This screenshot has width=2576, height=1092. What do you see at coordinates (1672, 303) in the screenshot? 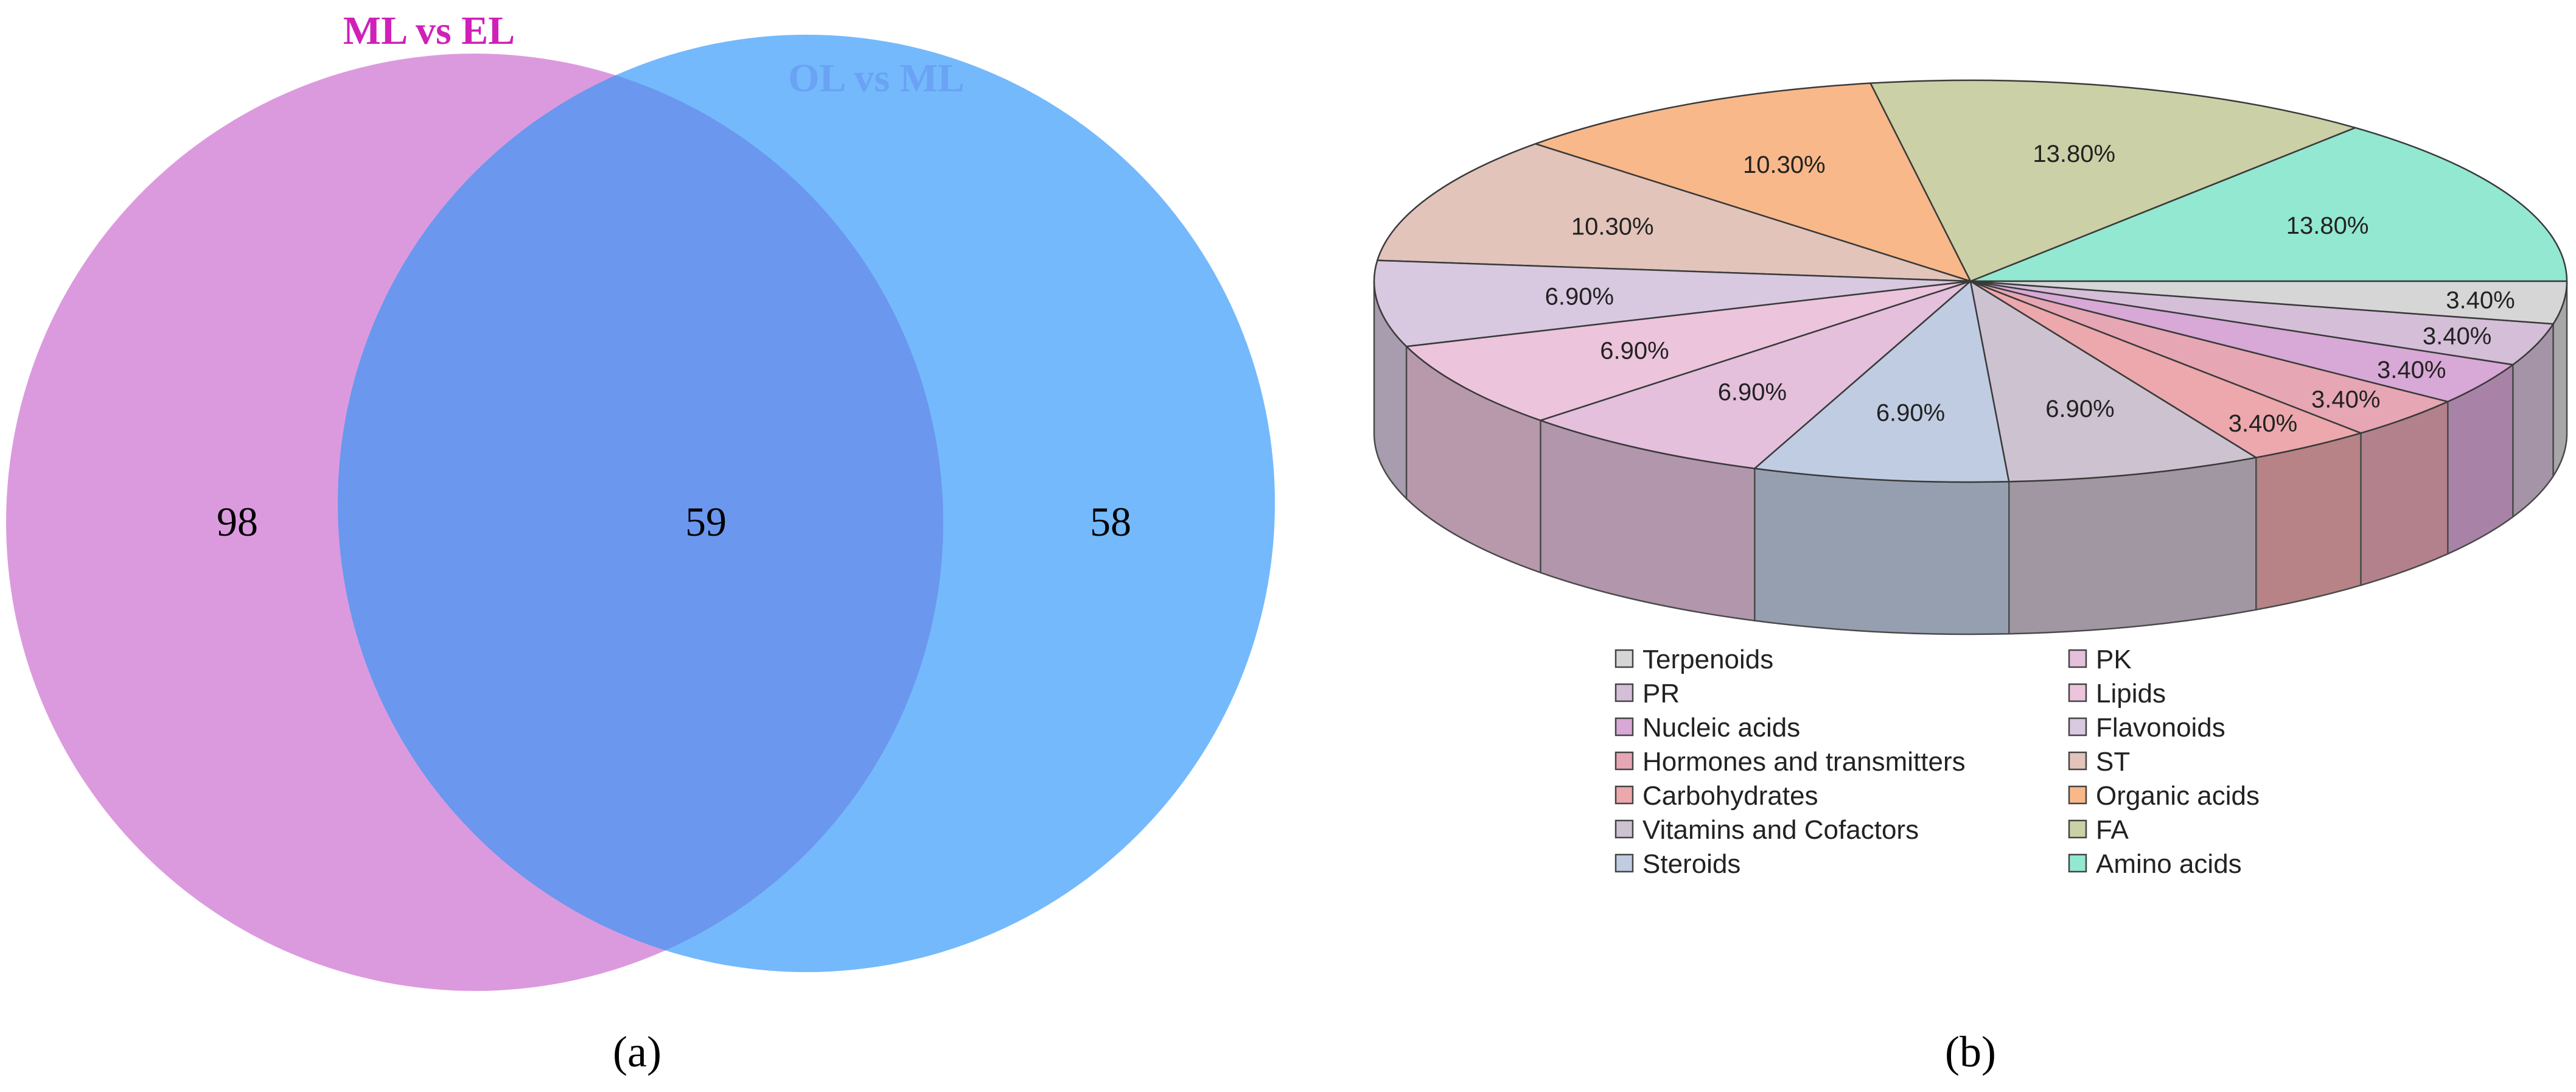
I see `pie-slice-flavonoids` at bounding box center [1672, 303].